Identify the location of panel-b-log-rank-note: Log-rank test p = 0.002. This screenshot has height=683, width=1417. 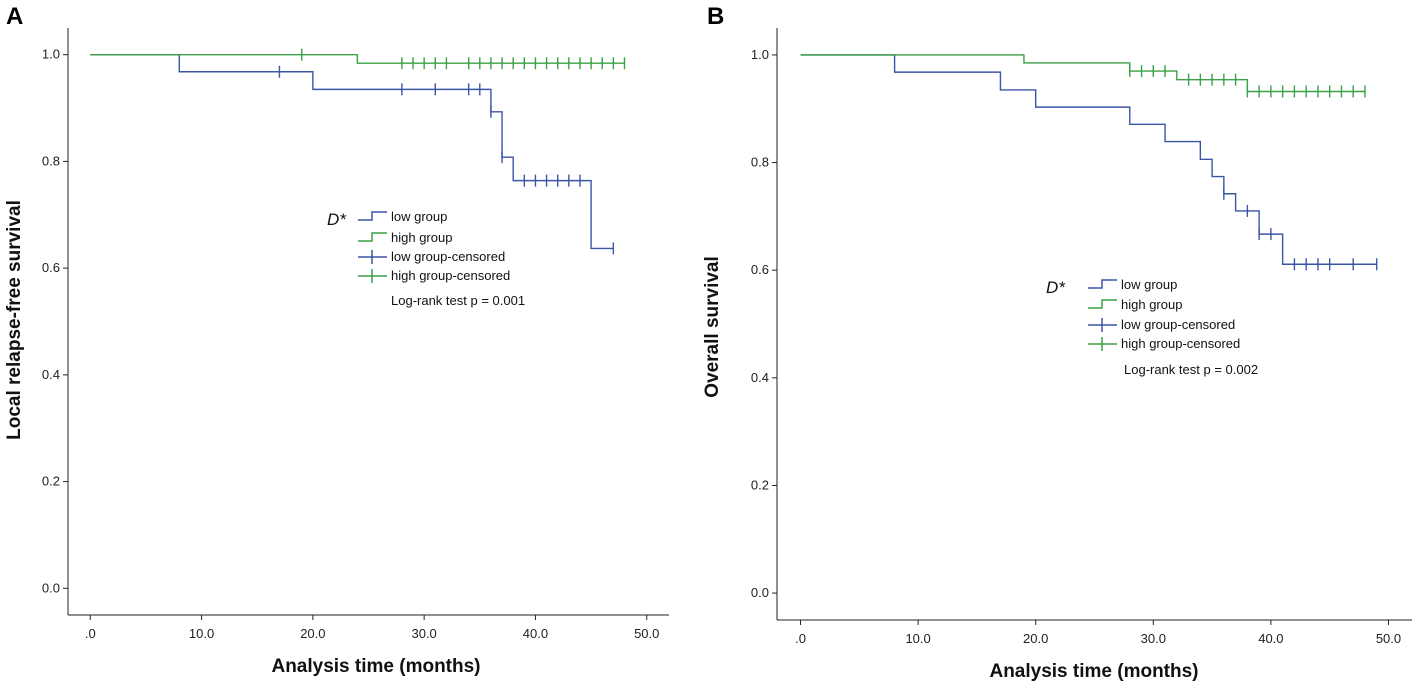
(1191, 369).